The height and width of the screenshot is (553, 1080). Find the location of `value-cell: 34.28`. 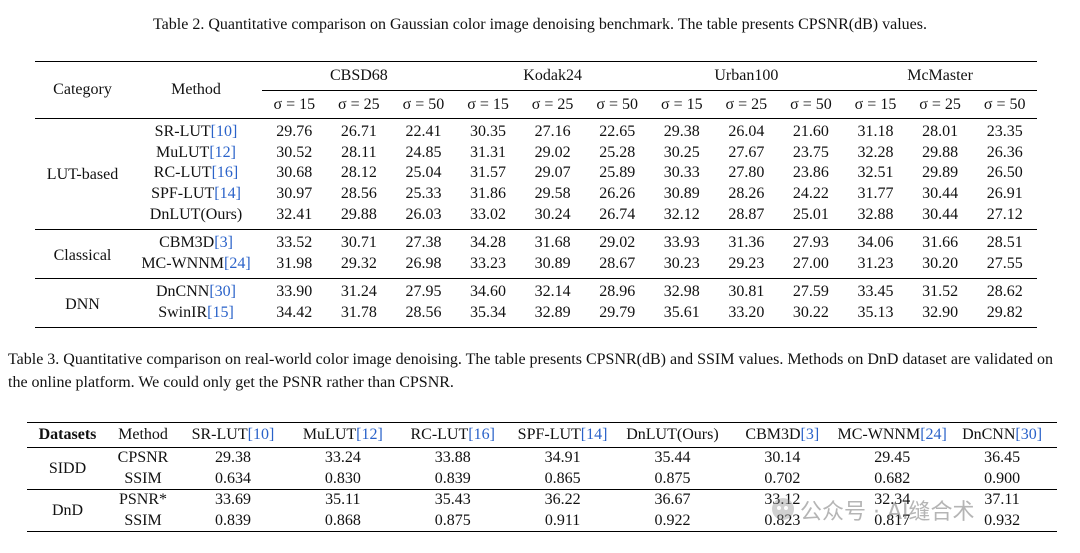

value-cell: 34.28 is located at coordinates (488, 241).